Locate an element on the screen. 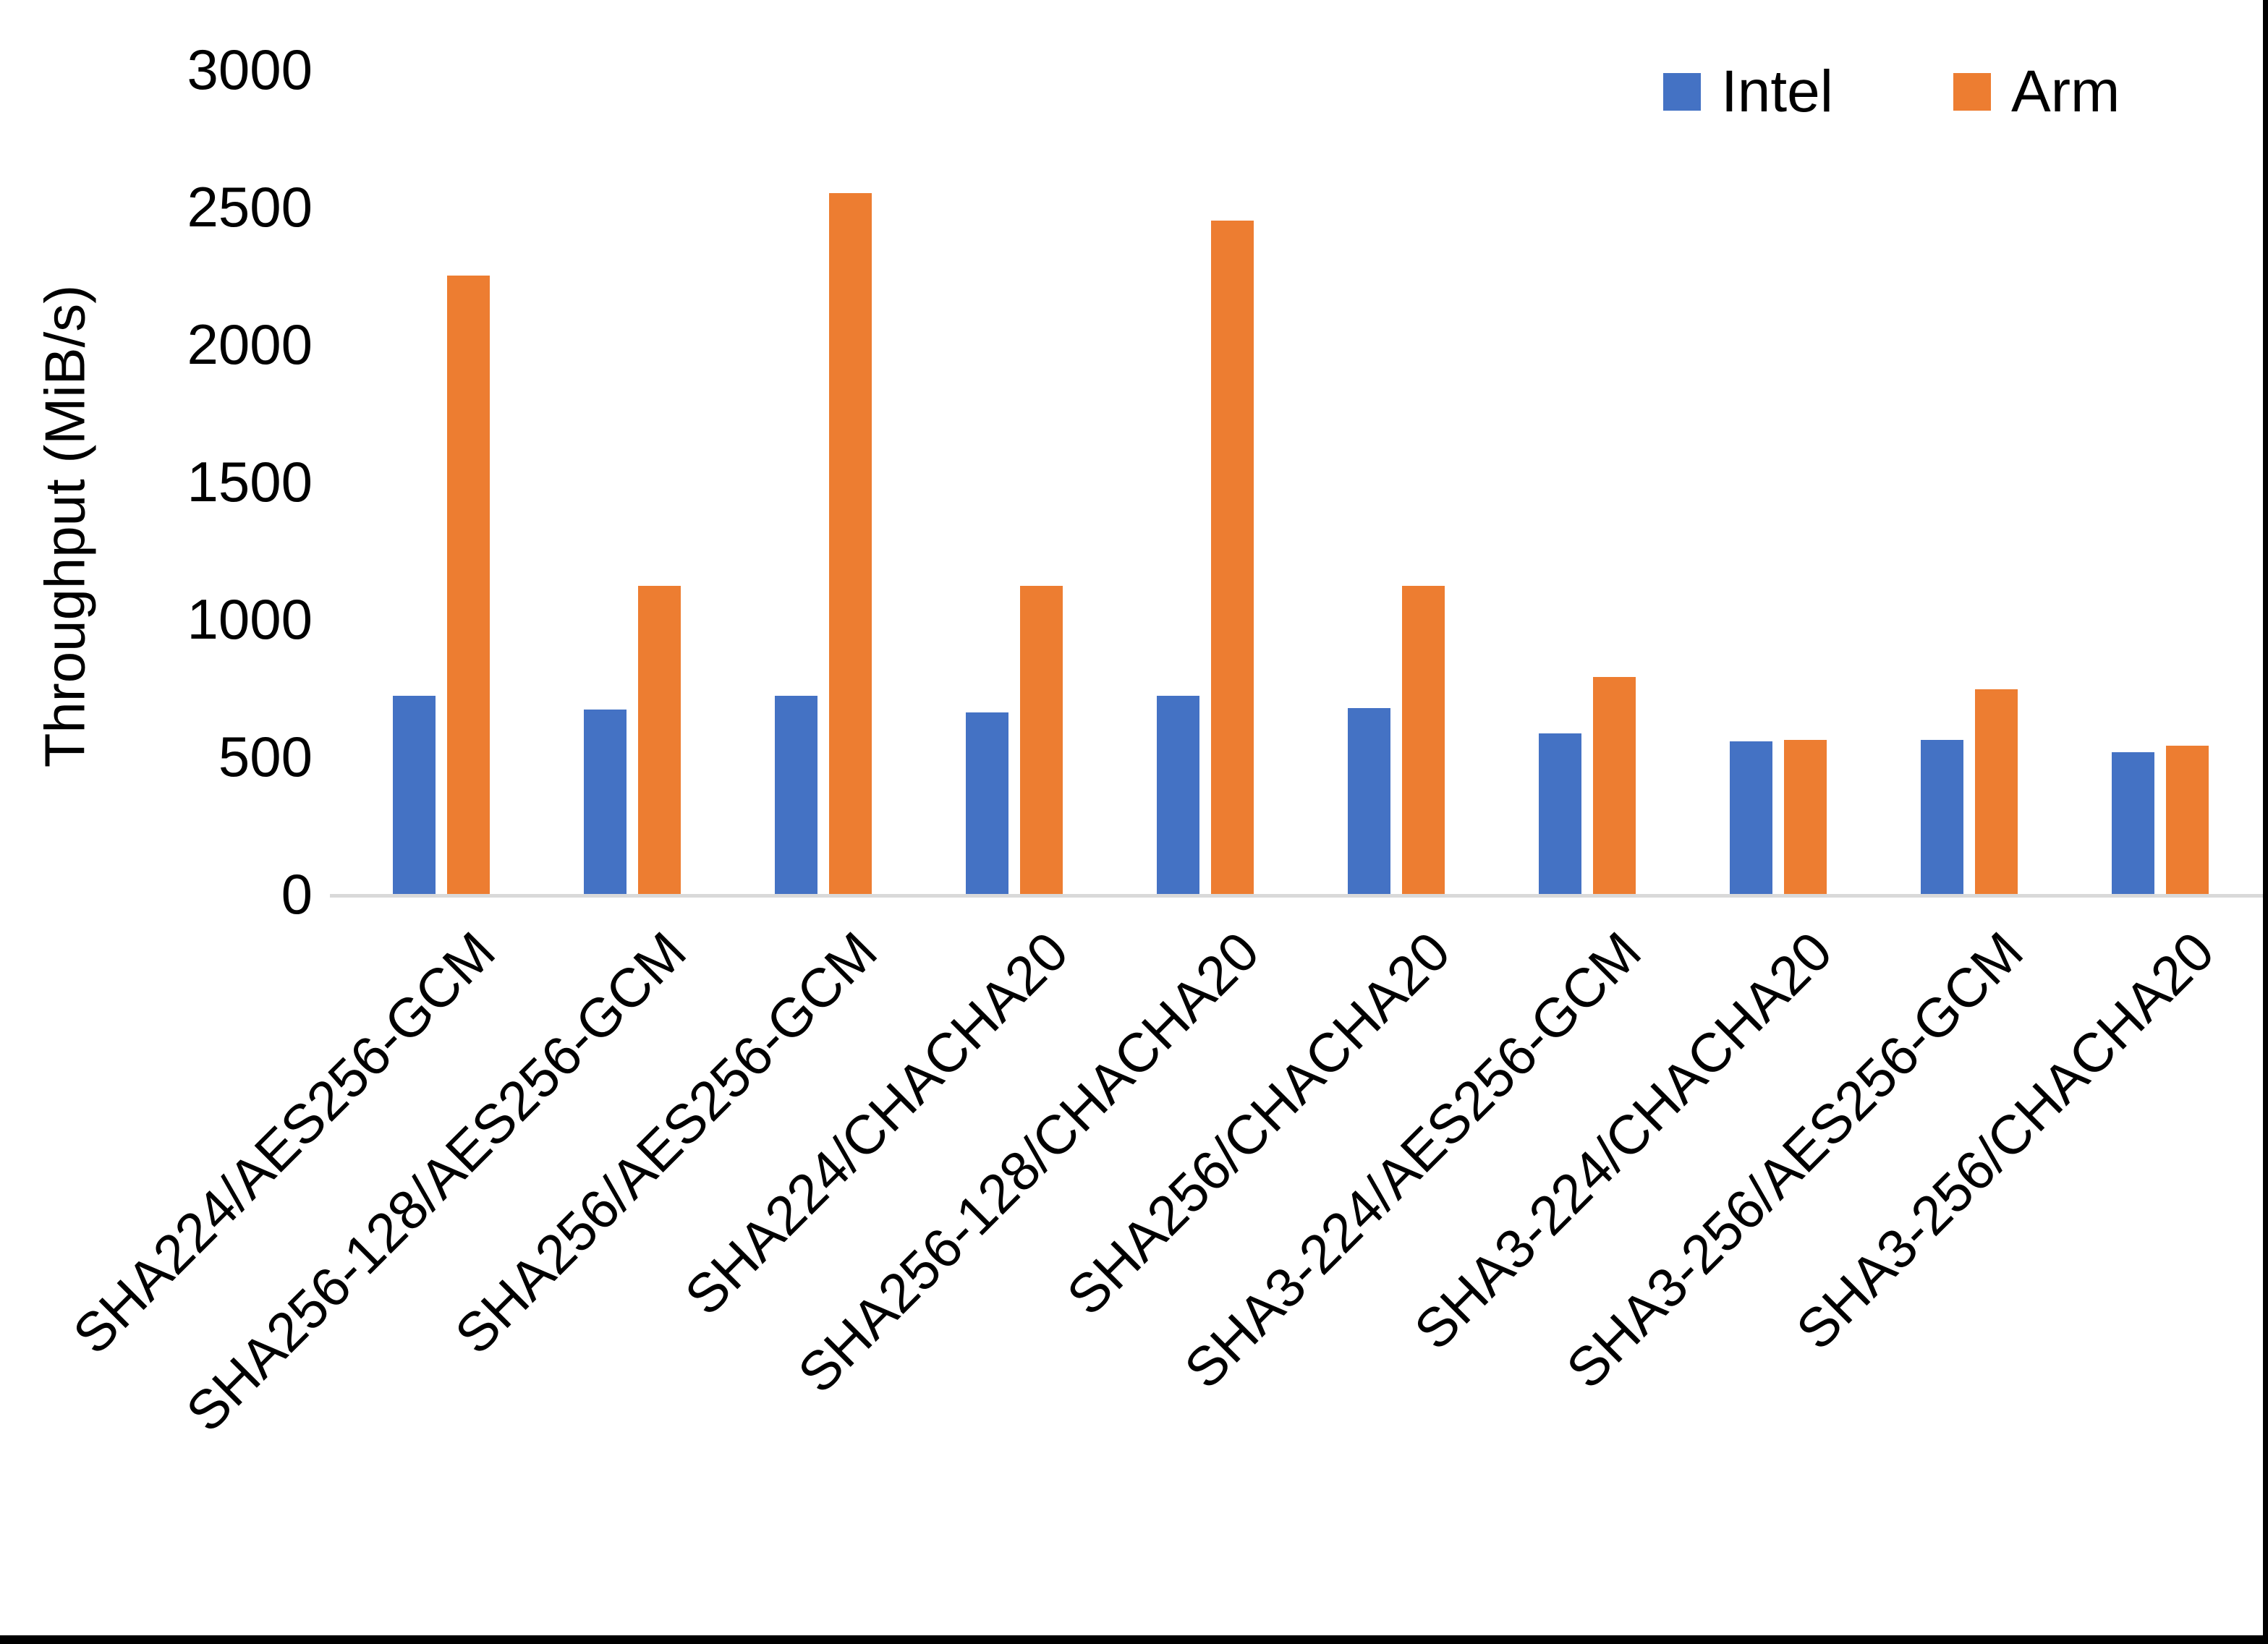 The width and height of the screenshot is (2268, 1644). legend-label: Arm is located at coordinates (2065, 91).